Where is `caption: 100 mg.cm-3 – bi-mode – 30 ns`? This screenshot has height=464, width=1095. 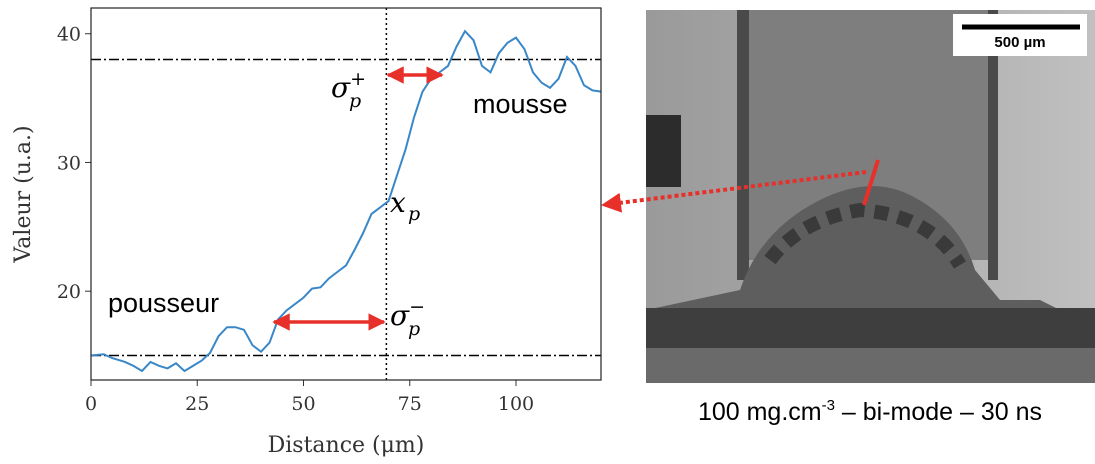 caption: 100 mg.cm-3 – bi-mode – 30 ns is located at coordinates (870, 411).